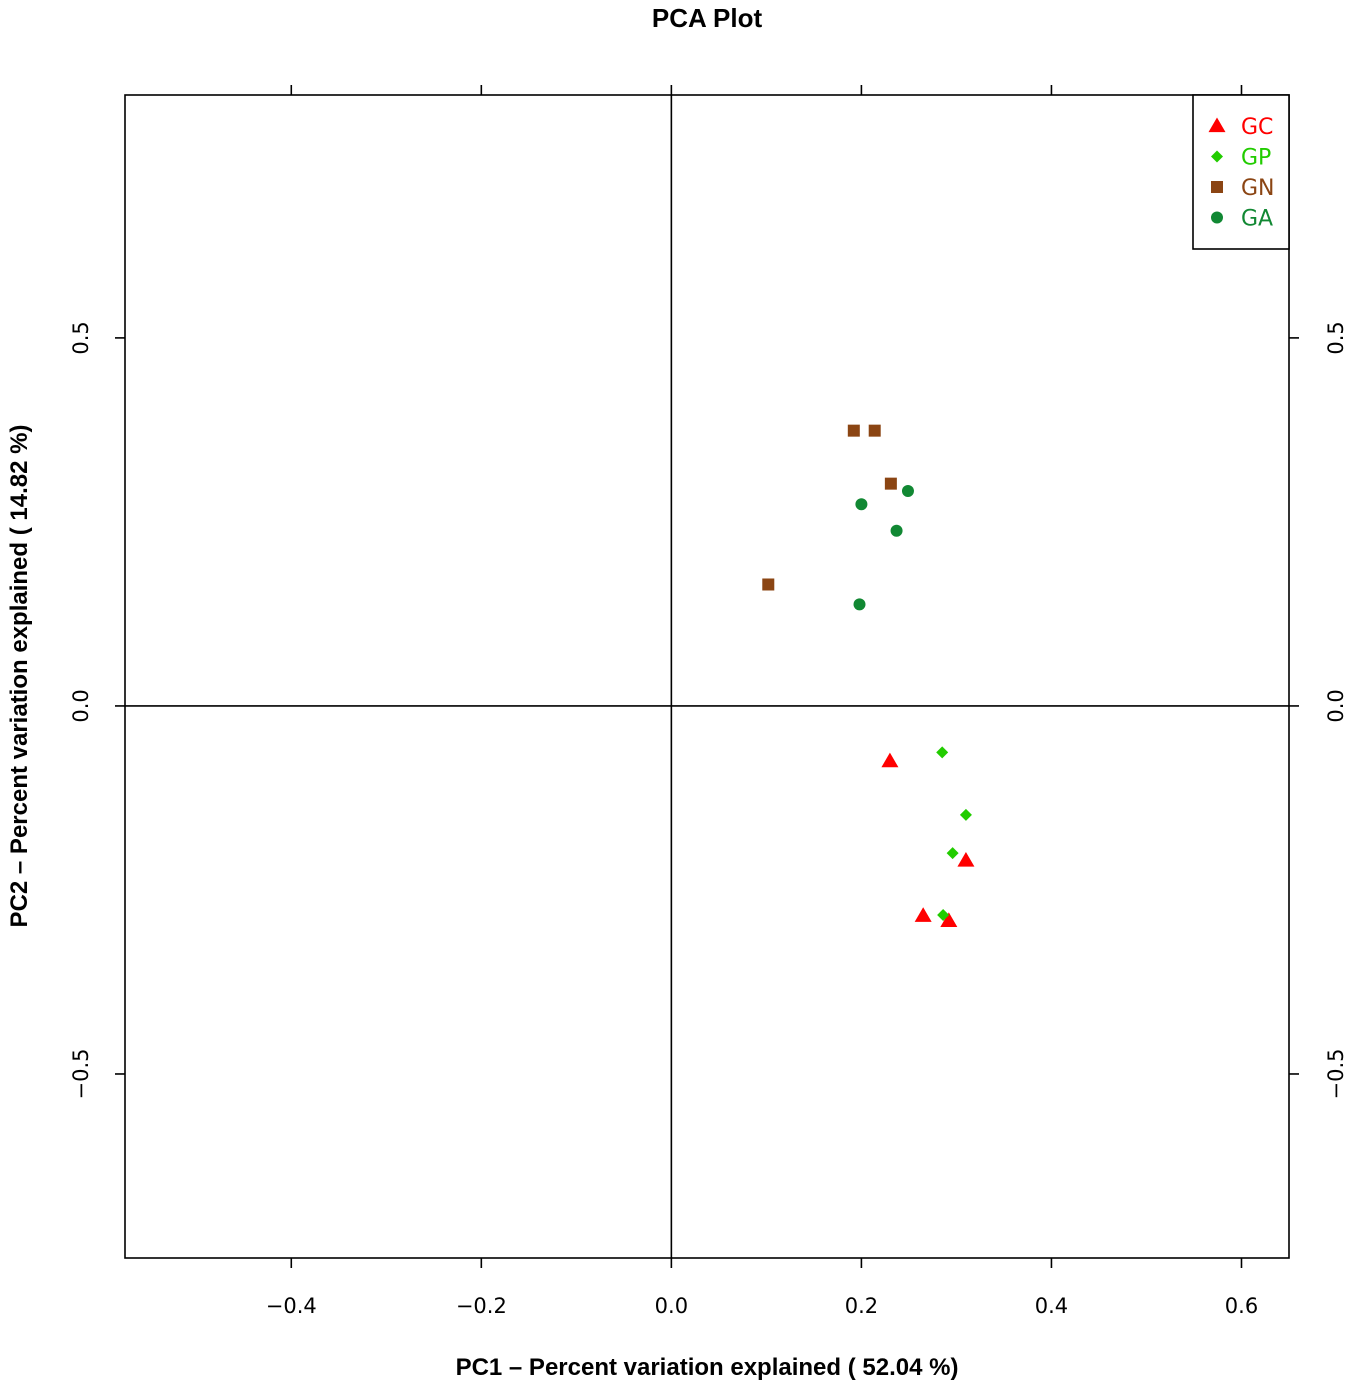 This screenshot has width=1350, height=1391. What do you see at coordinates (1217, 187) in the screenshot?
I see `legend-gn-square-icon` at bounding box center [1217, 187].